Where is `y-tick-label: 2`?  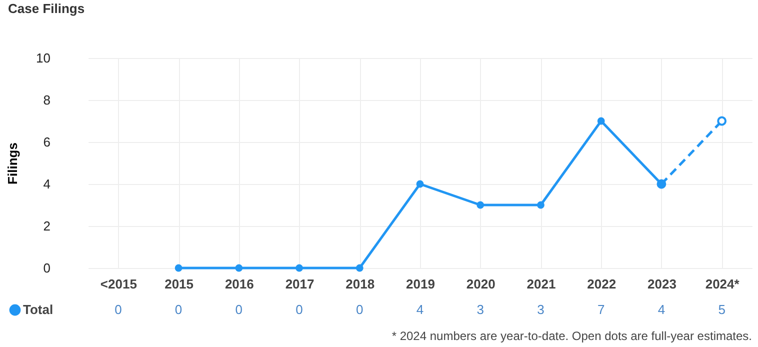 y-tick-label: 2 is located at coordinates (46, 226).